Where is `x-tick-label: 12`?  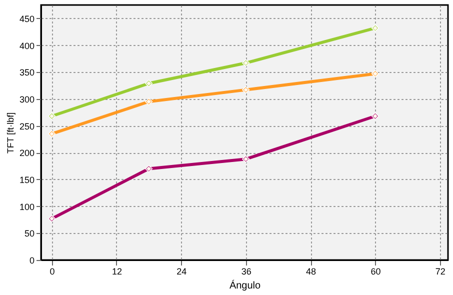 x-tick-label: 12 is located at coordinates (117, 271).